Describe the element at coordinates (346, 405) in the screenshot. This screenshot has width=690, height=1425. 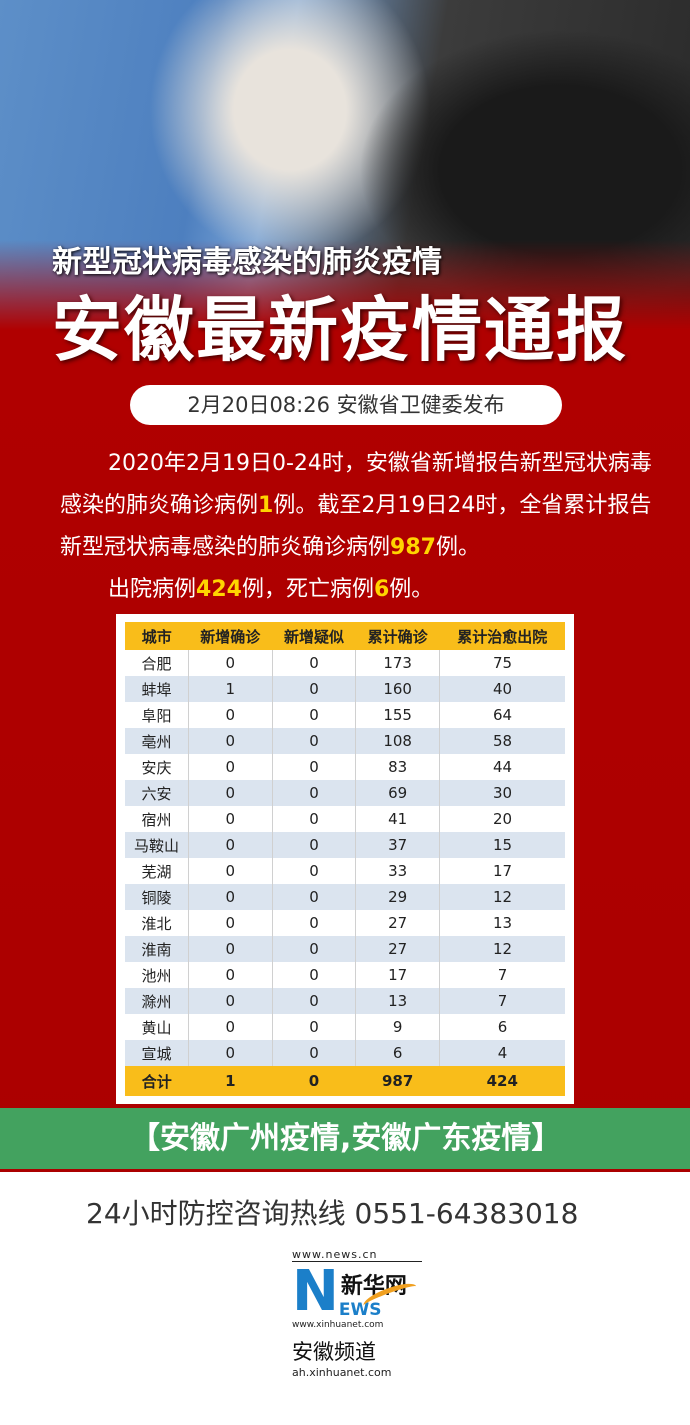
I see `release-info: 2月20日08:26 安徽省卫健委发布` at that location.